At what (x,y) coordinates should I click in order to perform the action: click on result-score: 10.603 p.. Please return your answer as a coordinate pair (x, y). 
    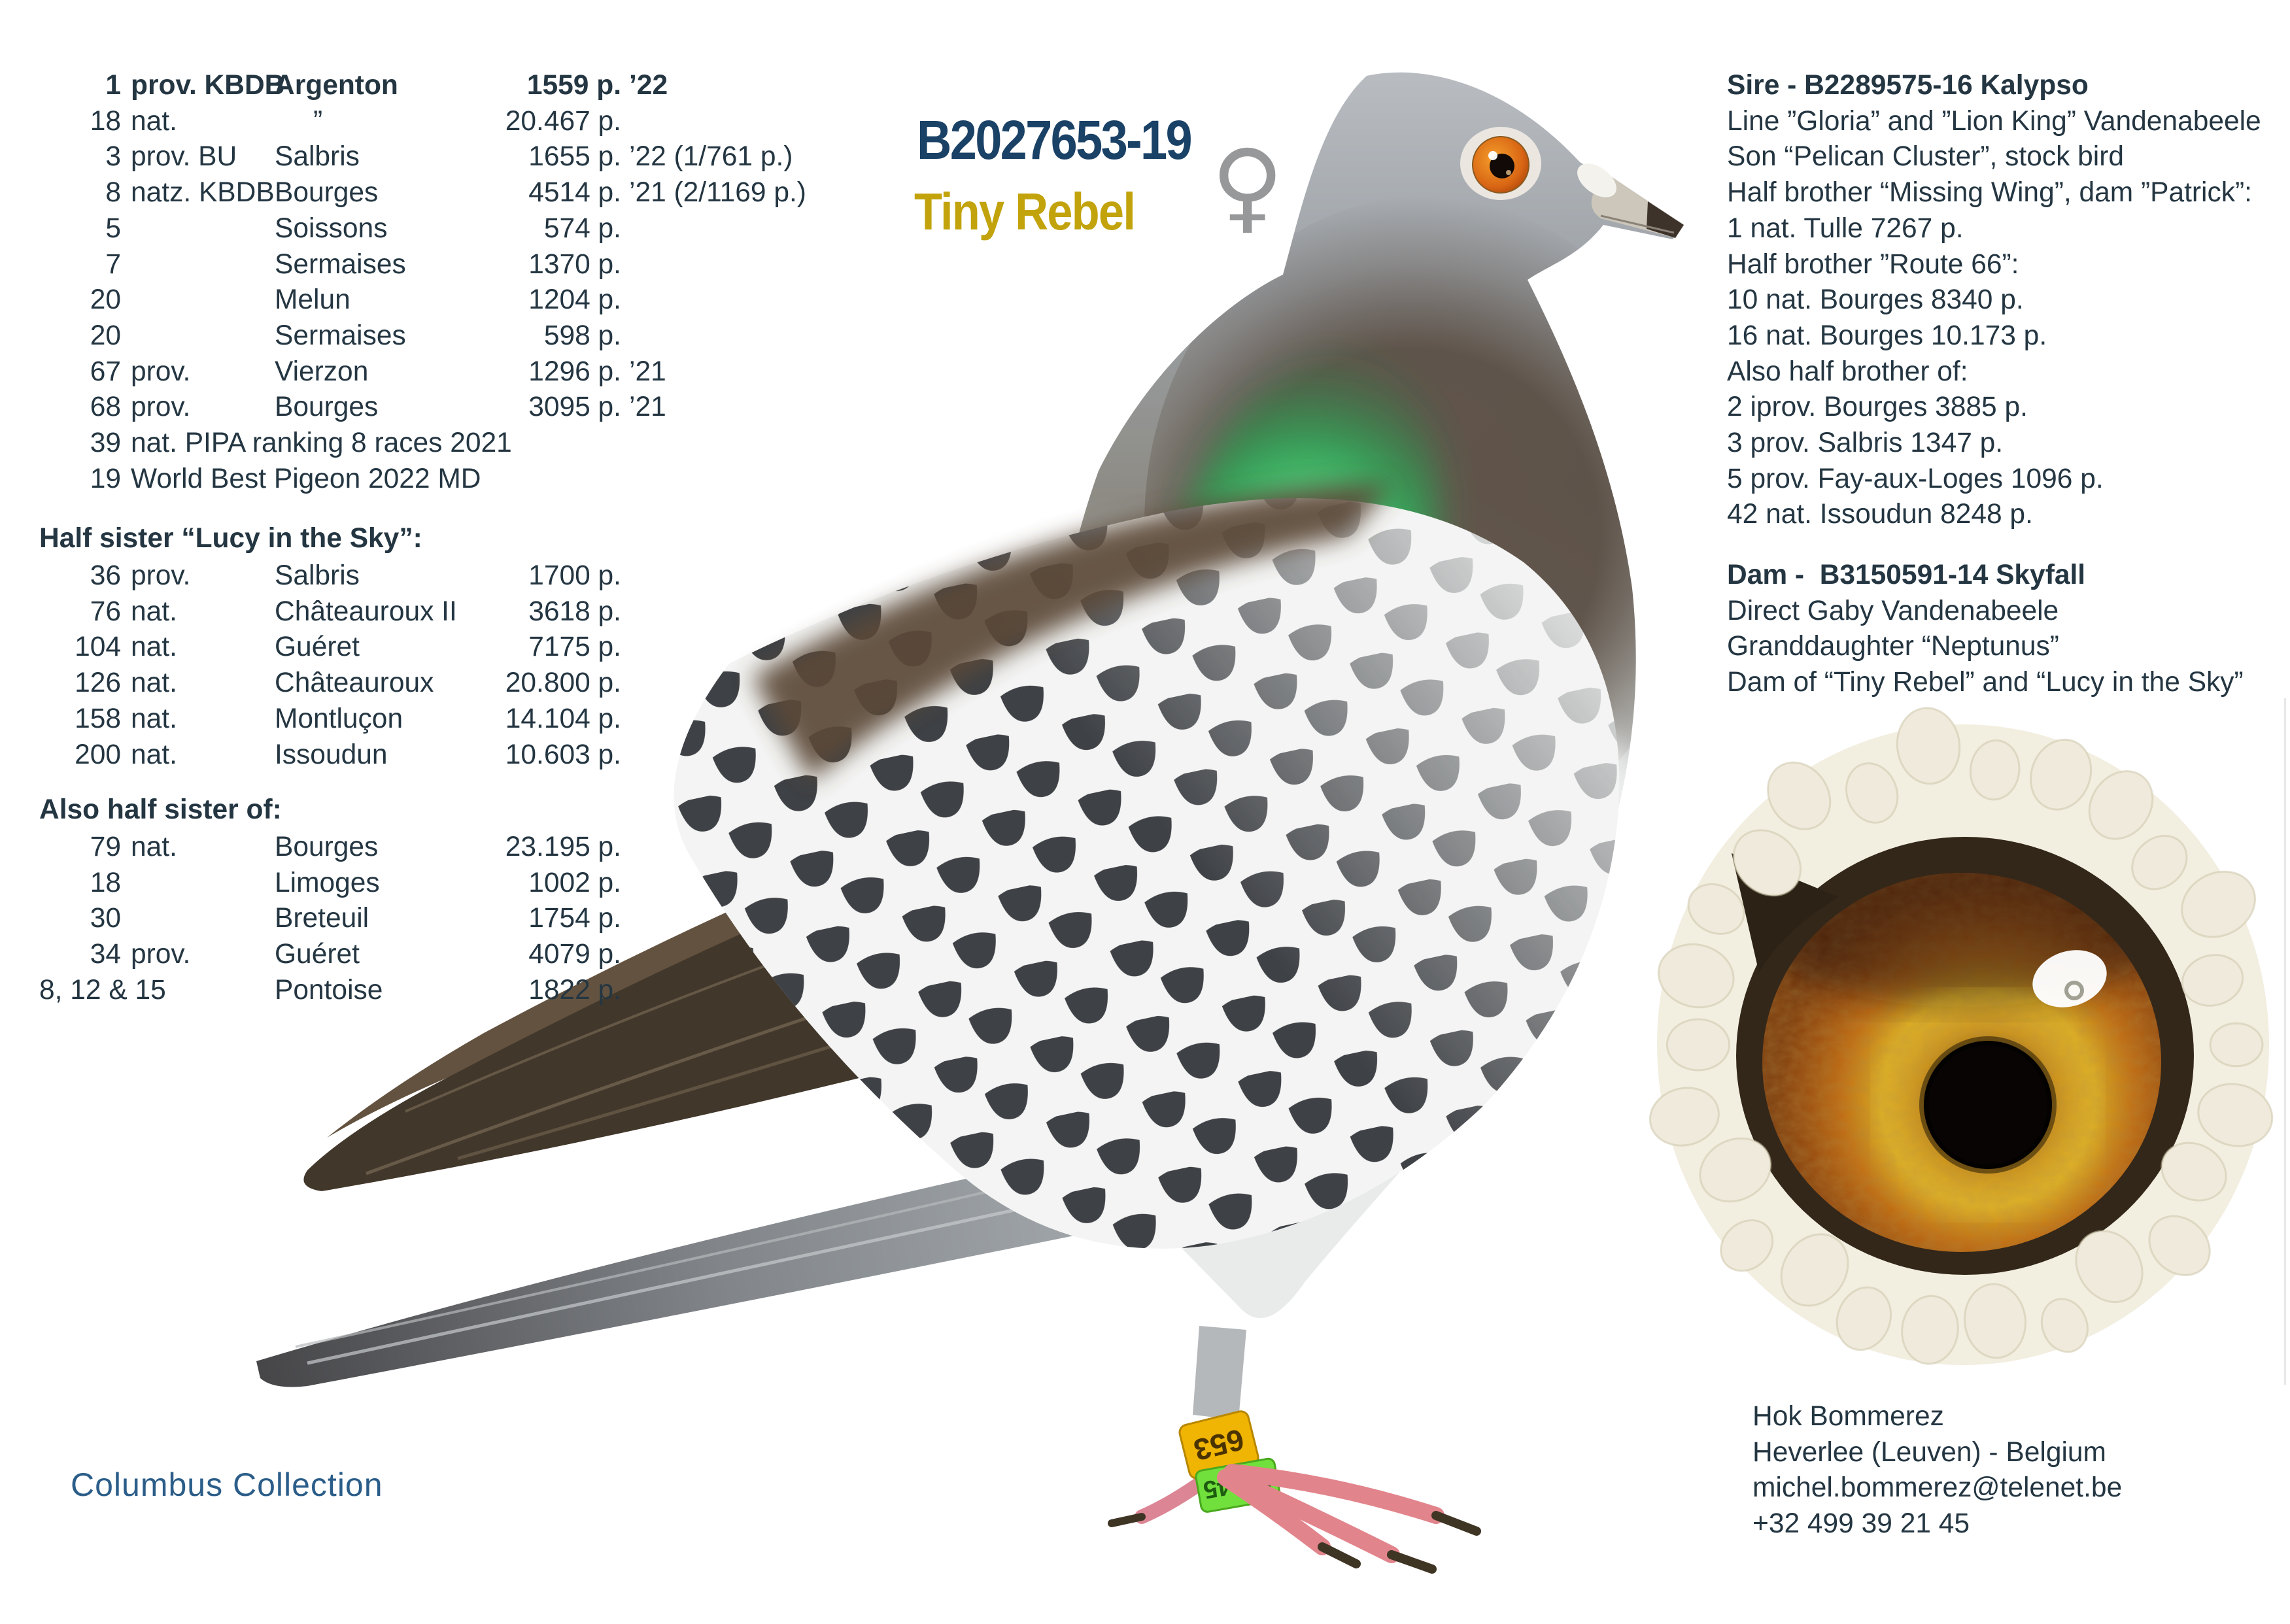
    Looking at the image, I should click on (563, 754).